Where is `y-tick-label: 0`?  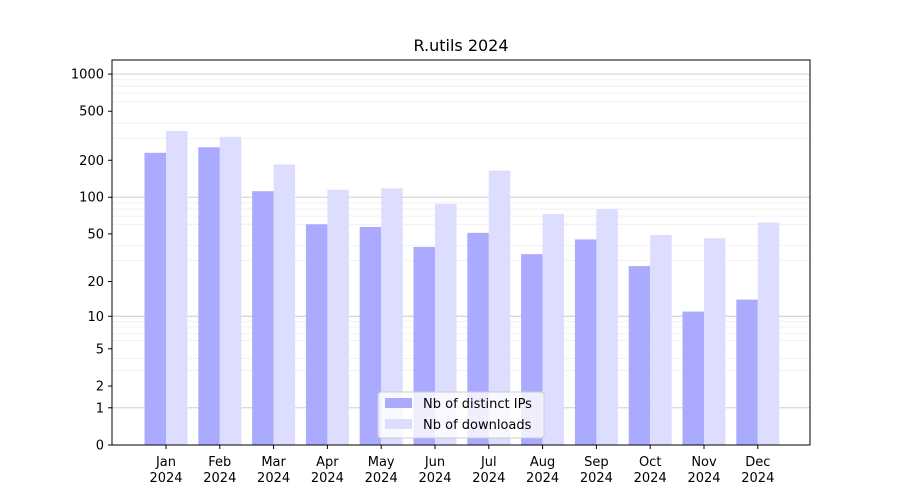
y-tick-label: 0 is located at coordinates (100, 446).